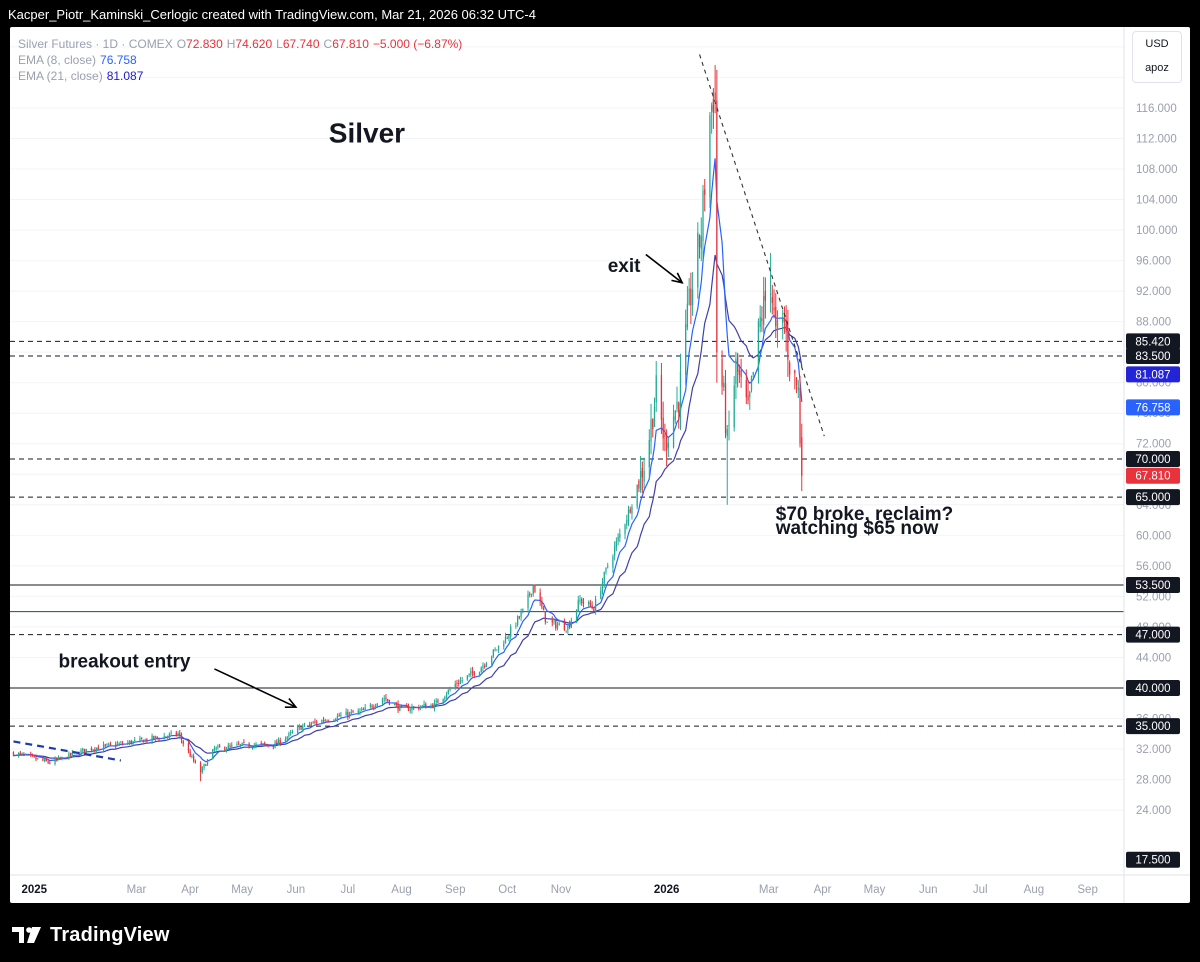 Image resolution: width=1200 pixels, height=962 pixels. What do you see at coordinates (95, 44) in the screenshot?
I see `symbol-name: Silver Futures · 1D · COMEX` at bounding box center [95, 44].